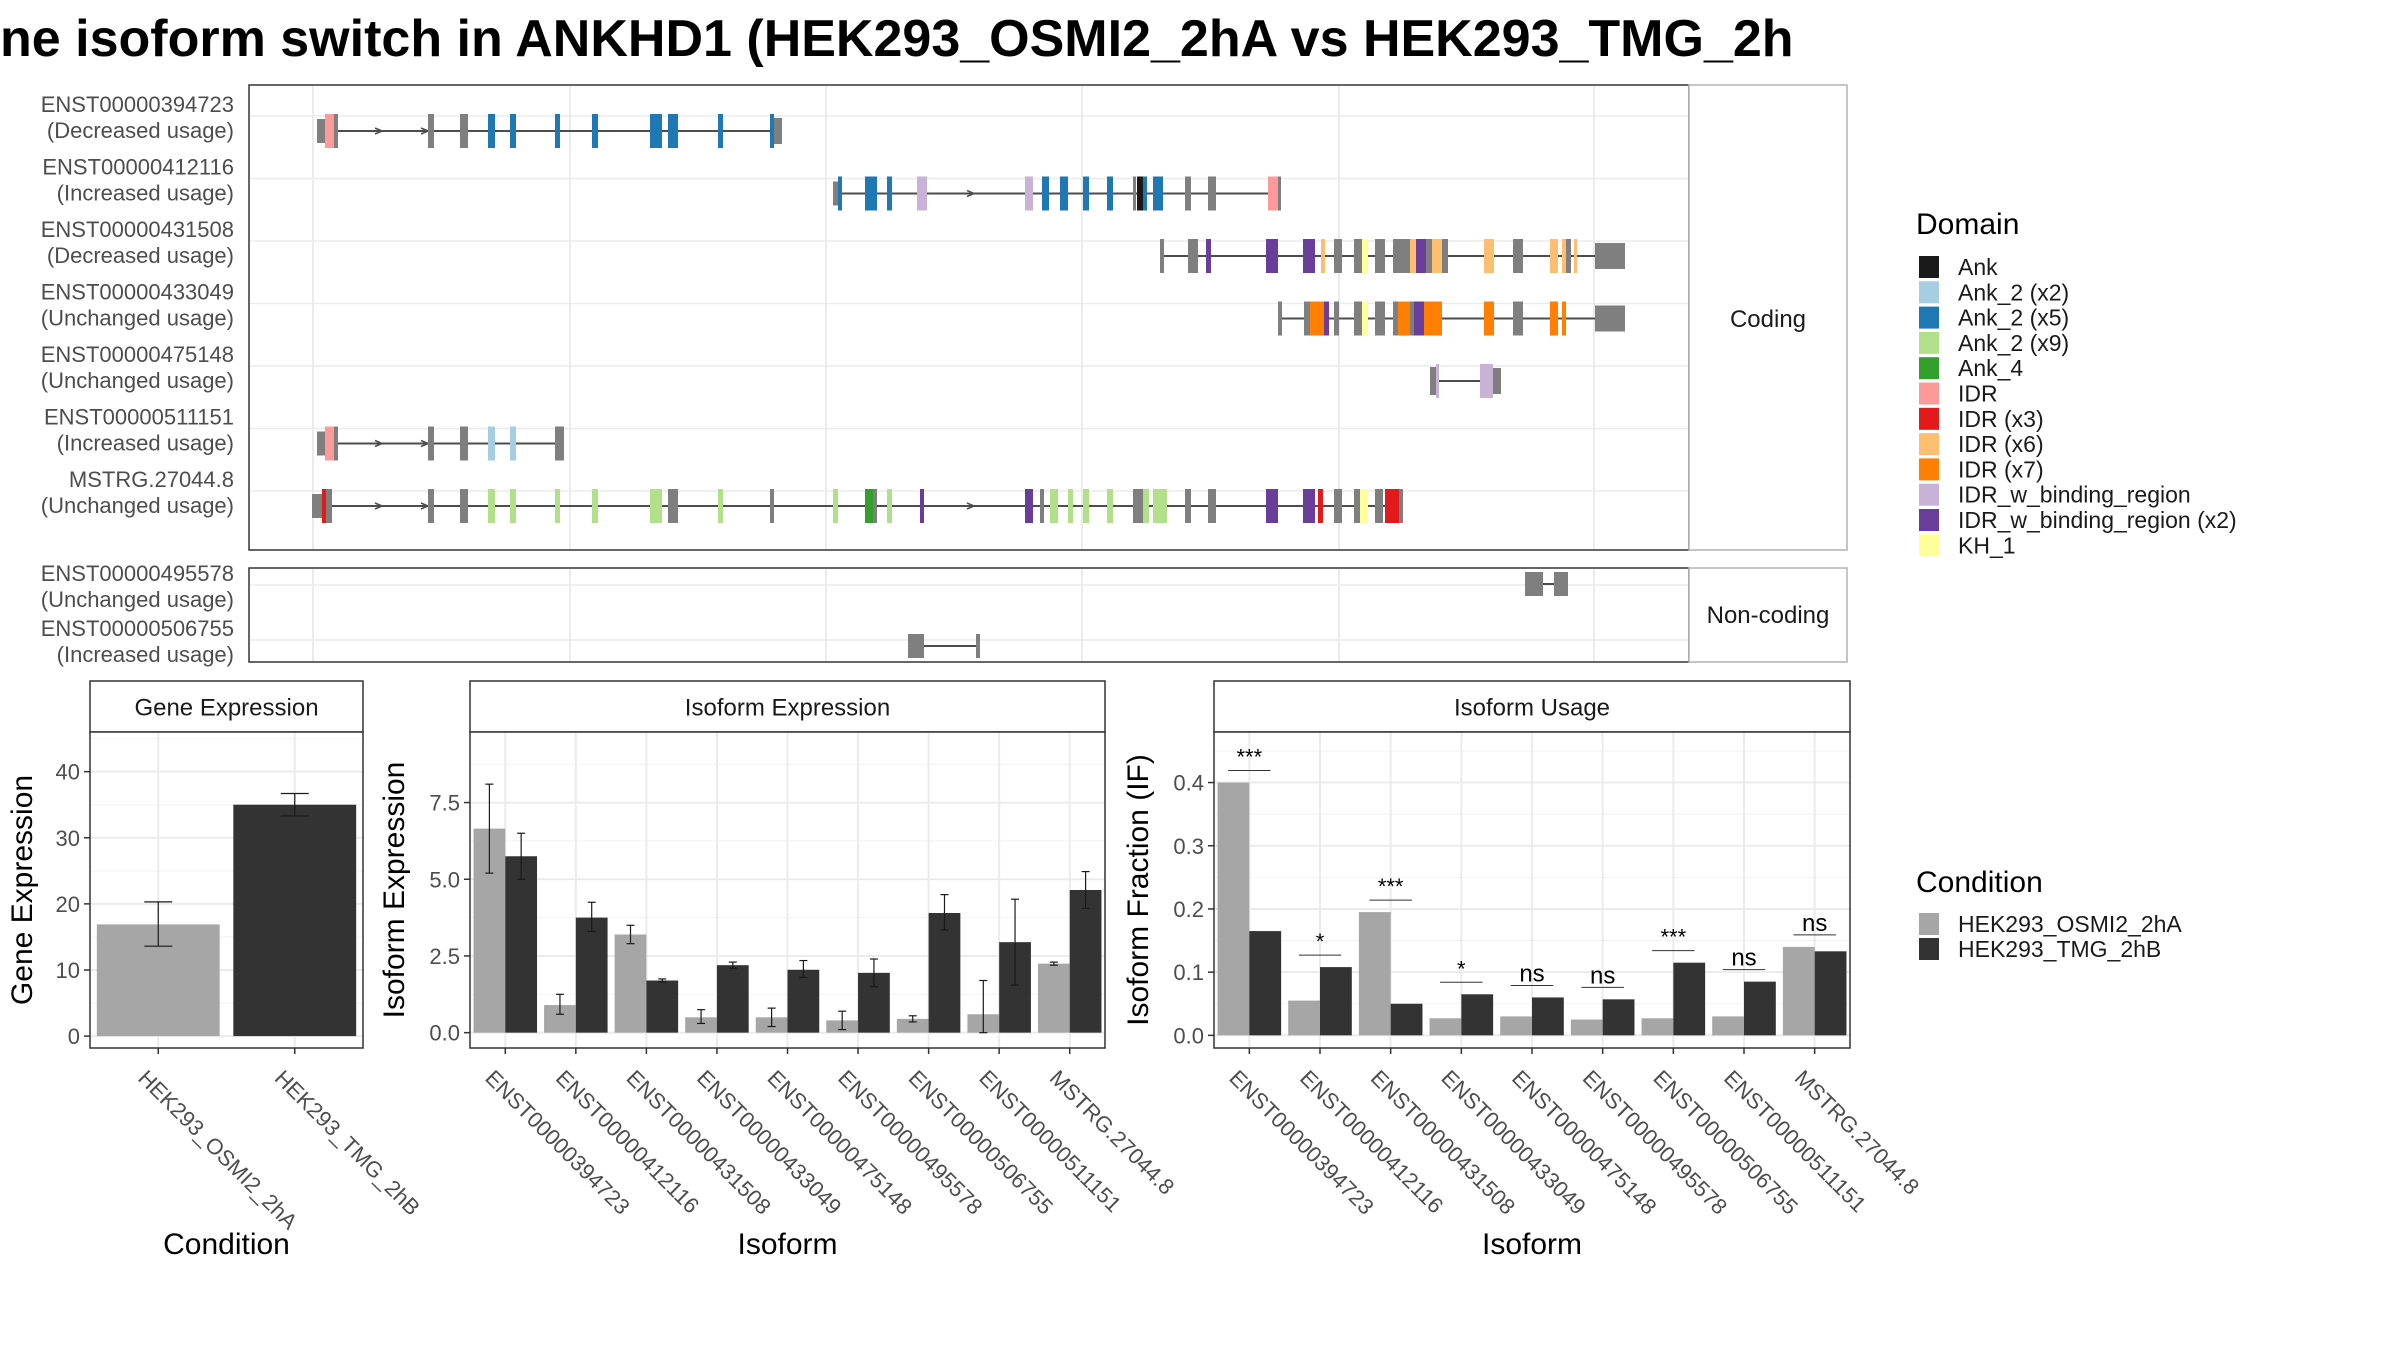 This screenshot has height=1350, width=2400. I want to click on transcript-id-label: ENST00000433049, so click(137, 292).